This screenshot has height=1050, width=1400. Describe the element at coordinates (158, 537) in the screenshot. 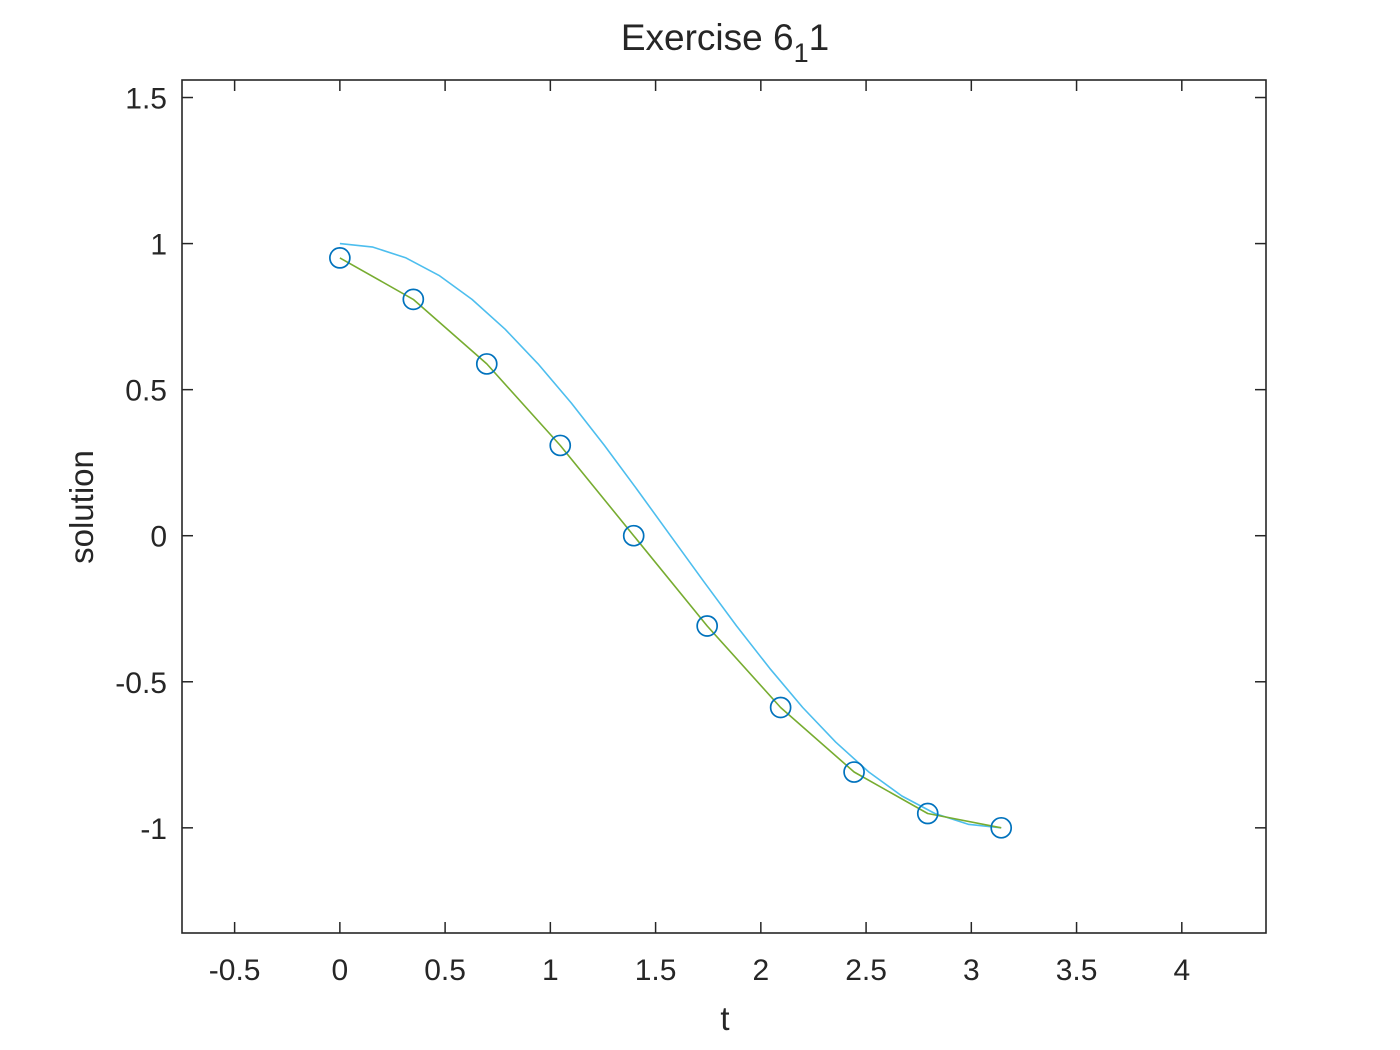

I see `y-tick-label: 0` at that location.